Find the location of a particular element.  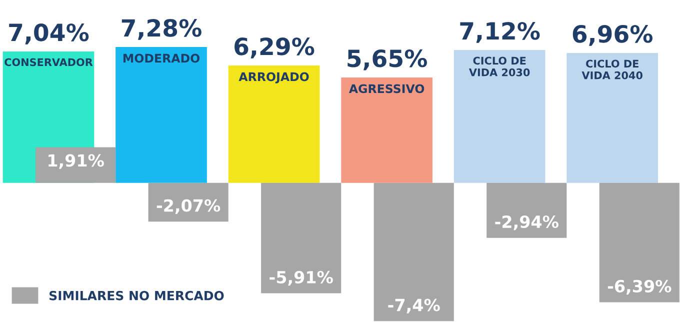

x-tick-label: CICLO DE VIDA 2030 is located at coordinates (499, 66).